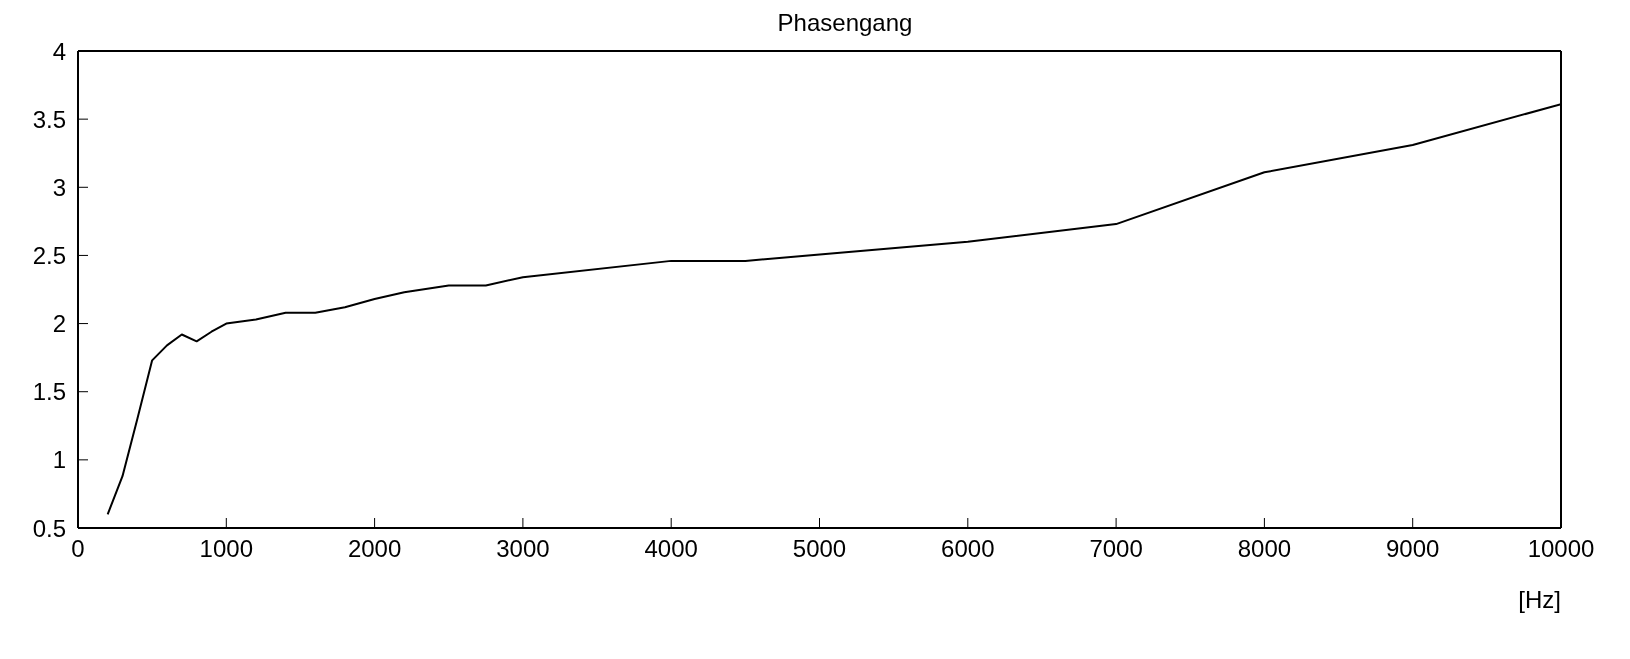  What do you see at coordinates (49, 119) in the screenshot?
I see `y-tick-label: 3.5` at bounding box center [49, 119].